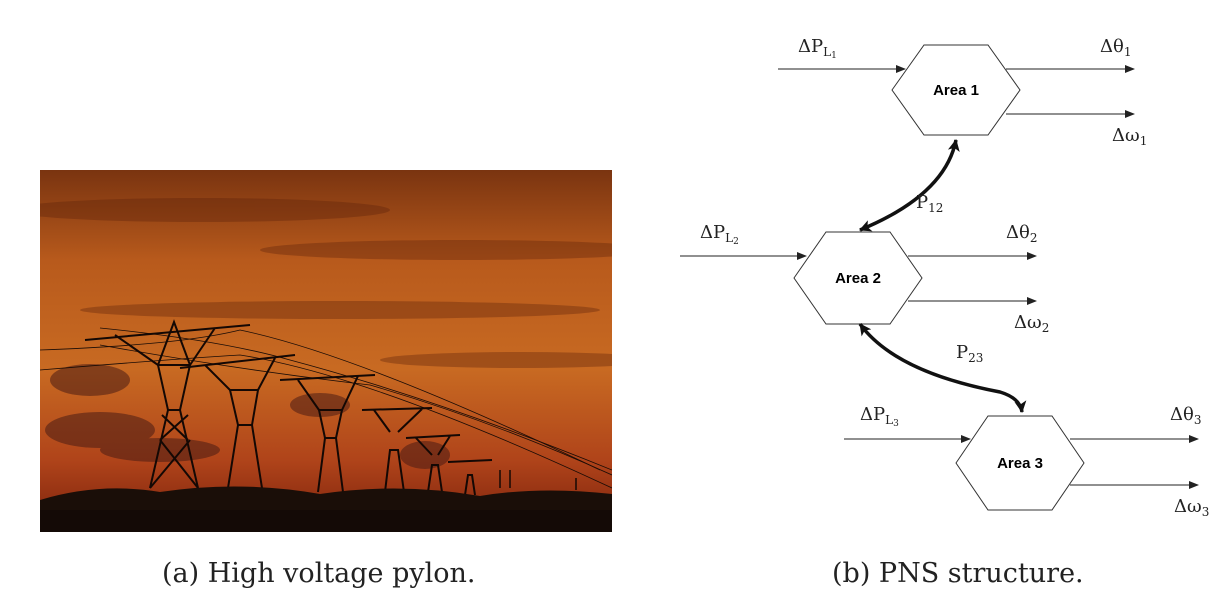 This screenshot has height=608, width=1232. I want to click on area-3-node: Area 3, so click(1020, 463).